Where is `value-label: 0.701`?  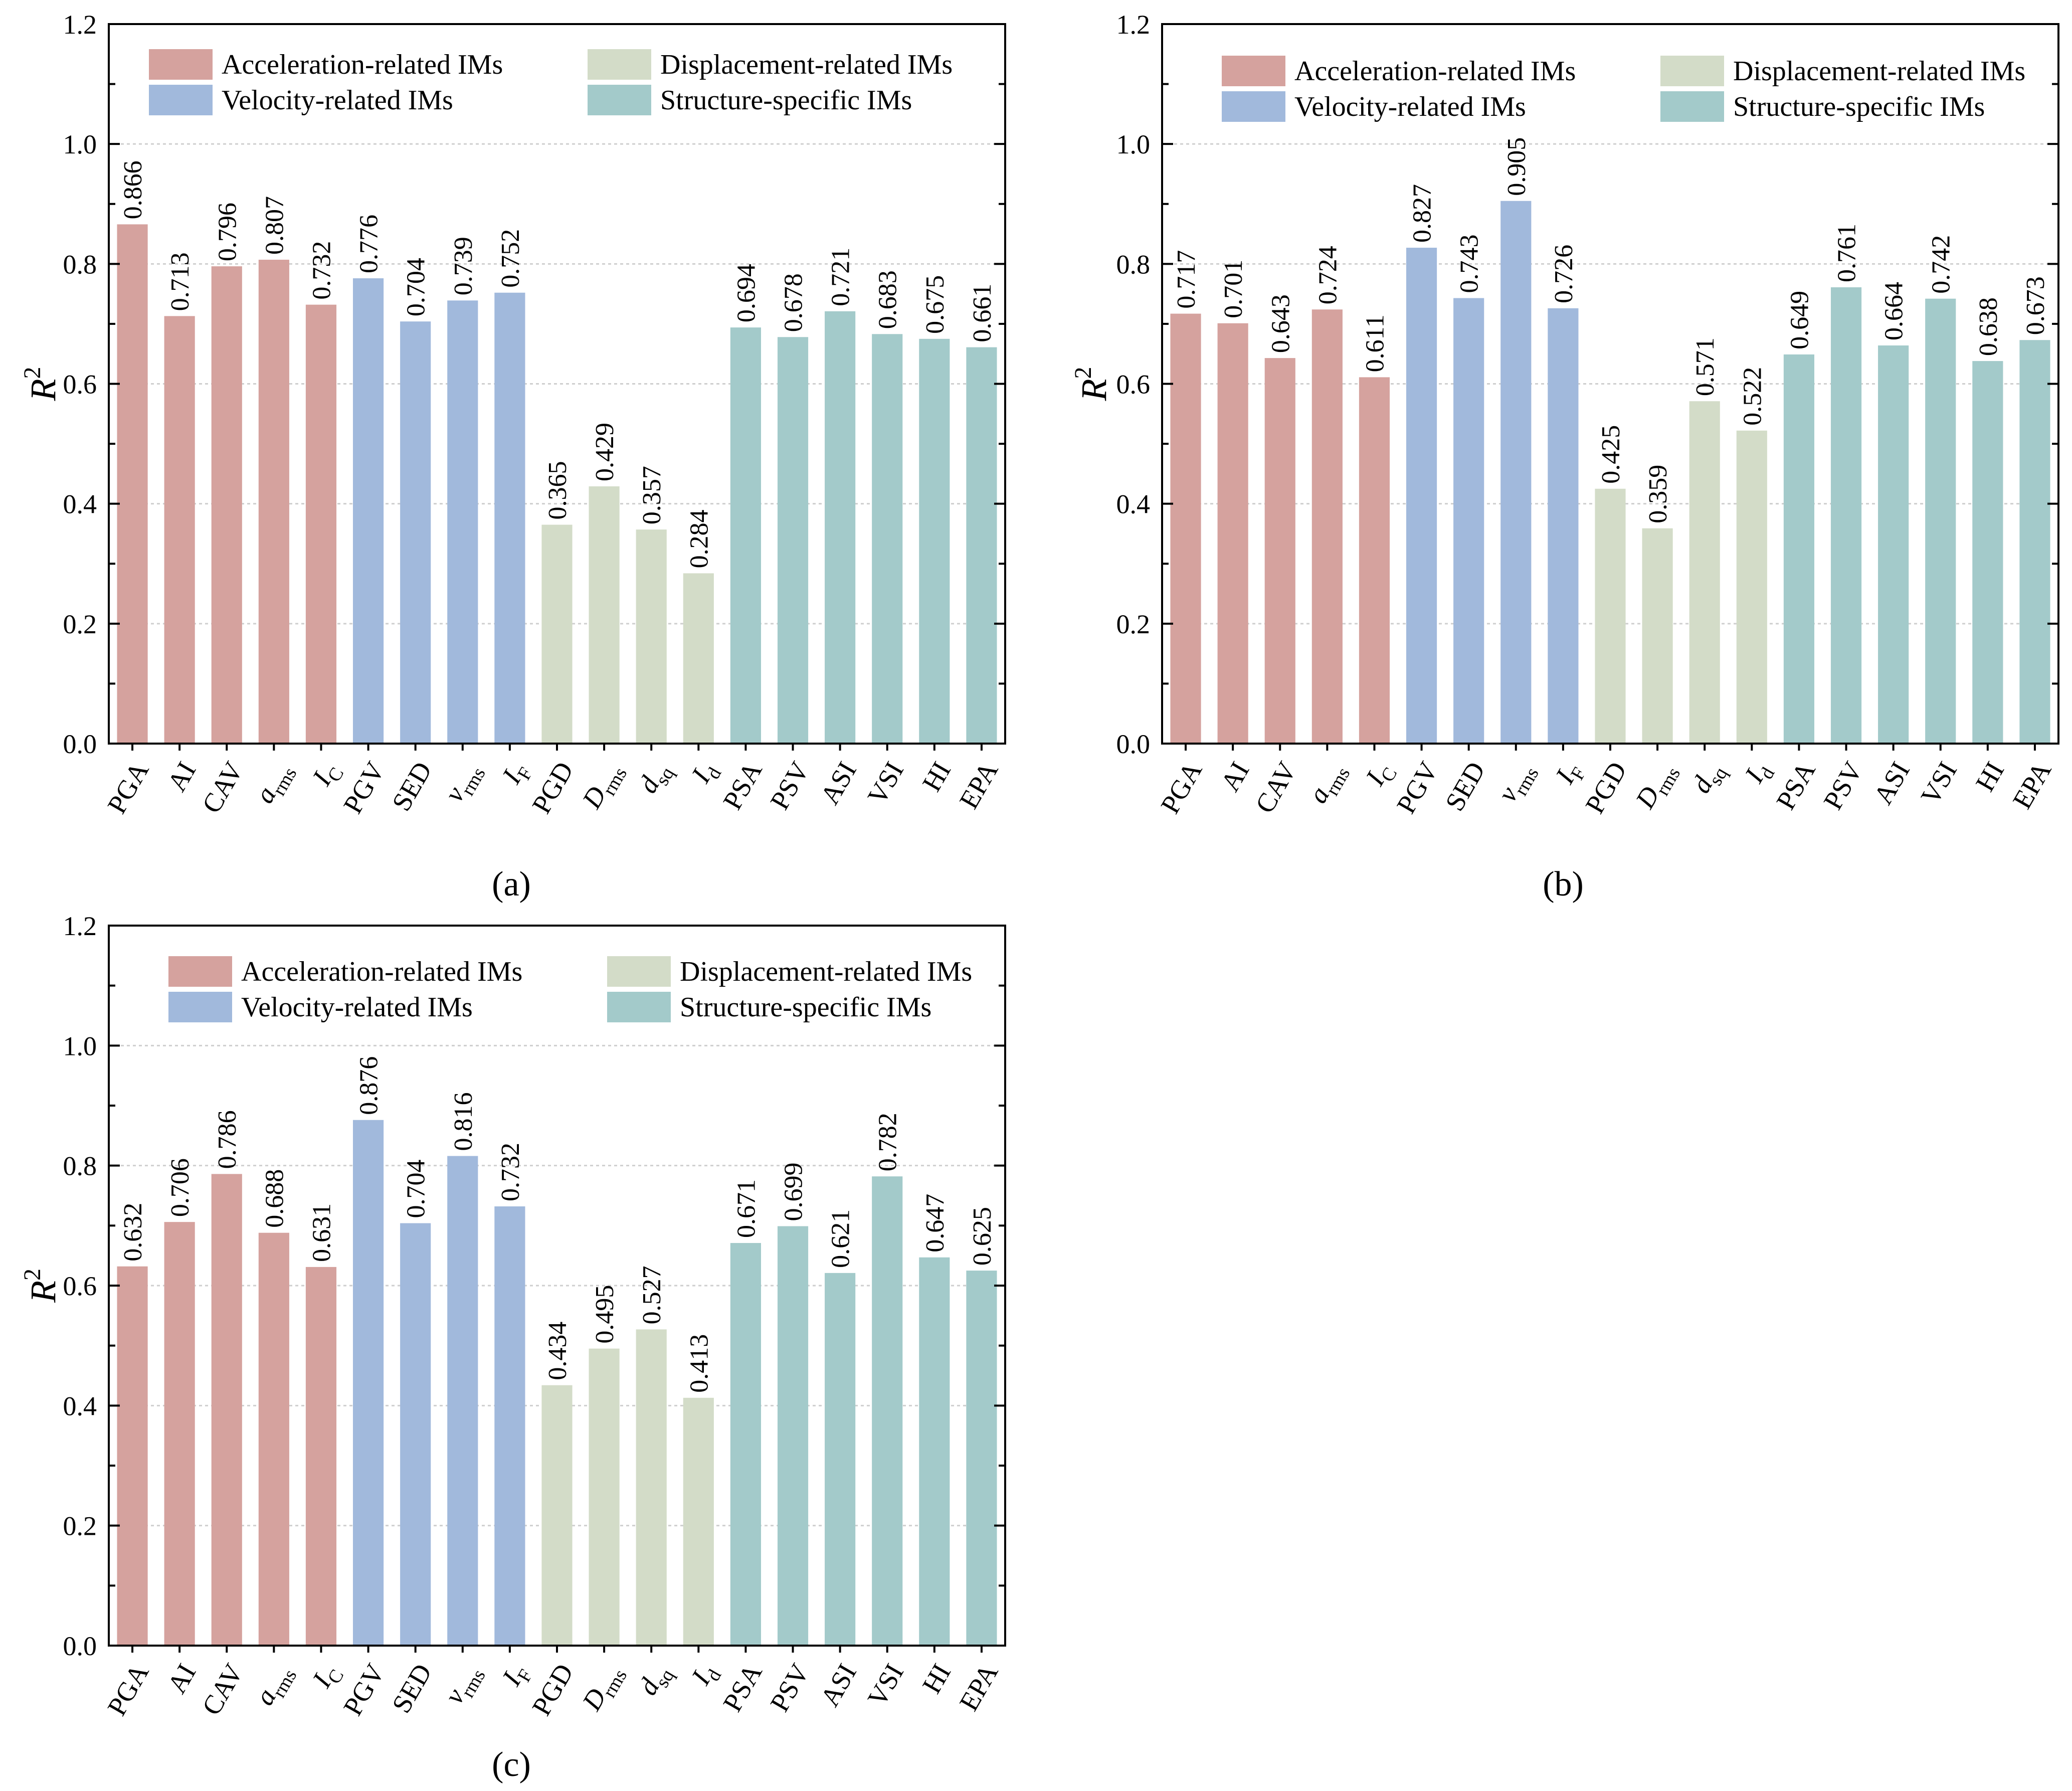
value-label: 0.701 is located at coordinates (1233, 289).